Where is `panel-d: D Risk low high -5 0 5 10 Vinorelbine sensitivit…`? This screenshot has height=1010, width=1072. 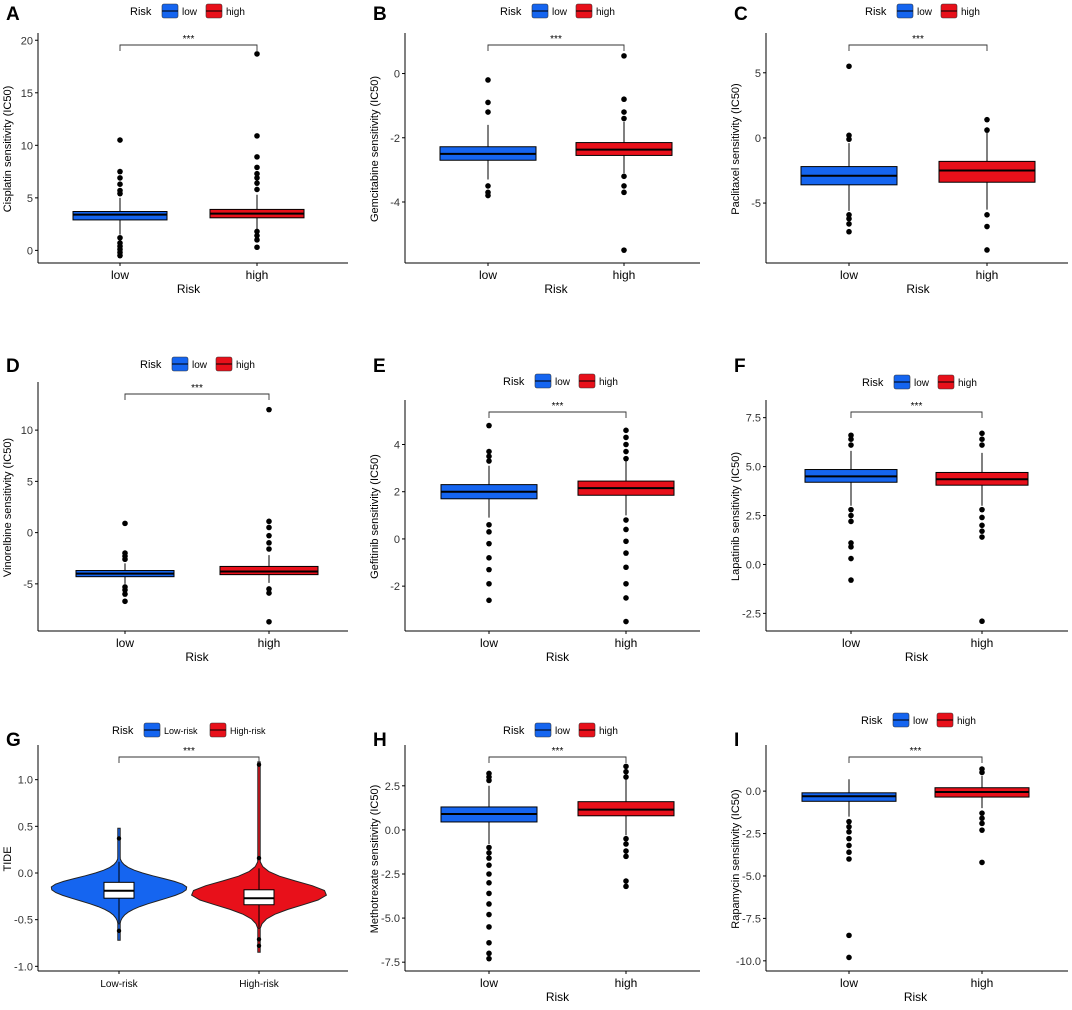
panel-d: D Risk low high -5 0 5 10 Vinorelbine sensitivit… is located at coordinates (175, 510).